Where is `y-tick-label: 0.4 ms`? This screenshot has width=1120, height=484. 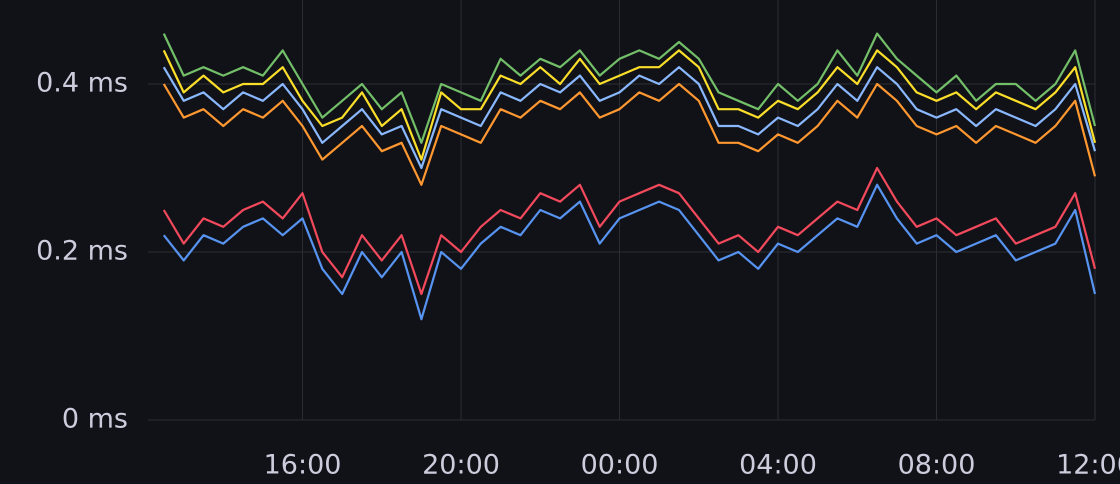
y-tick-label: 0.4 ms is located at coordinates (82, 83).